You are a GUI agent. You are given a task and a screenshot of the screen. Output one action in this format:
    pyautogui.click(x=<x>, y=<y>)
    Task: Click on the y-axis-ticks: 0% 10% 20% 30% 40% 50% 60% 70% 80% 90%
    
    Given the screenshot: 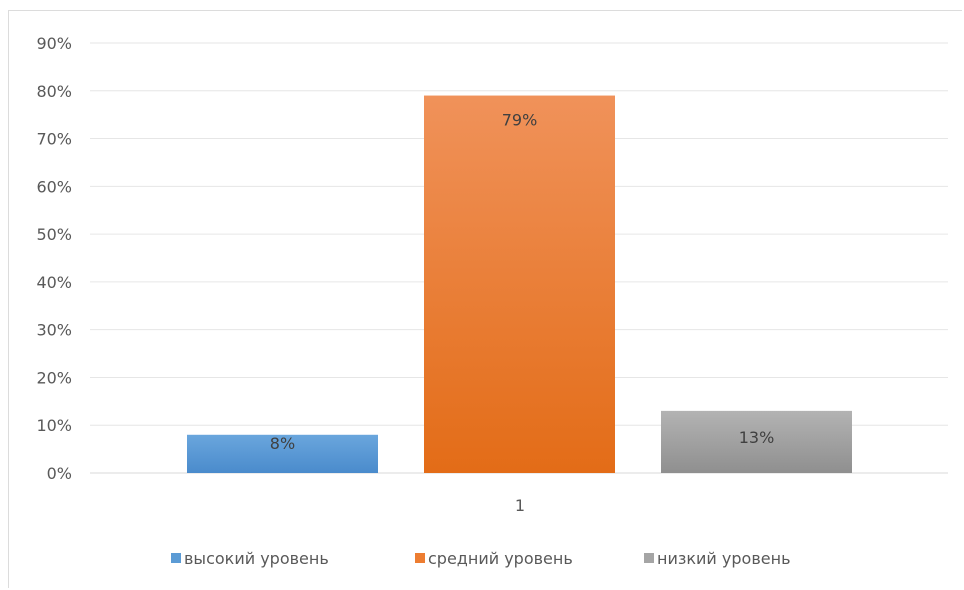 What is the action you would take?
    pyautogui.click(x=54, y=258)
    